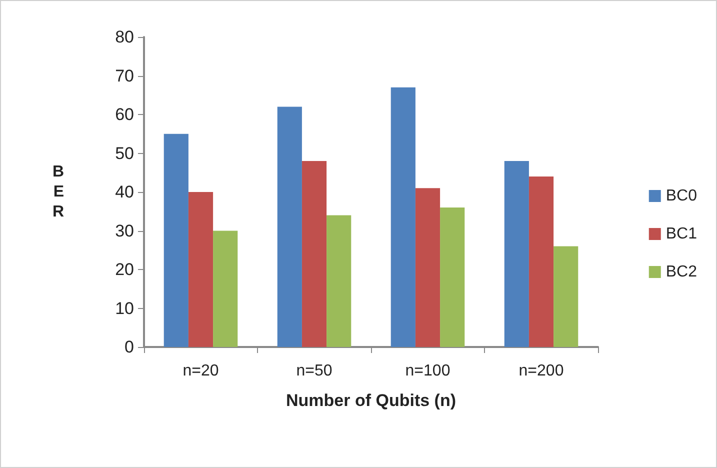 The width and height of the screenshot is (717, 468). What do you see at coordinates (124, 114) in the screenshot?
I see `y-tick-label: 60` at bounding box center [124, 114].